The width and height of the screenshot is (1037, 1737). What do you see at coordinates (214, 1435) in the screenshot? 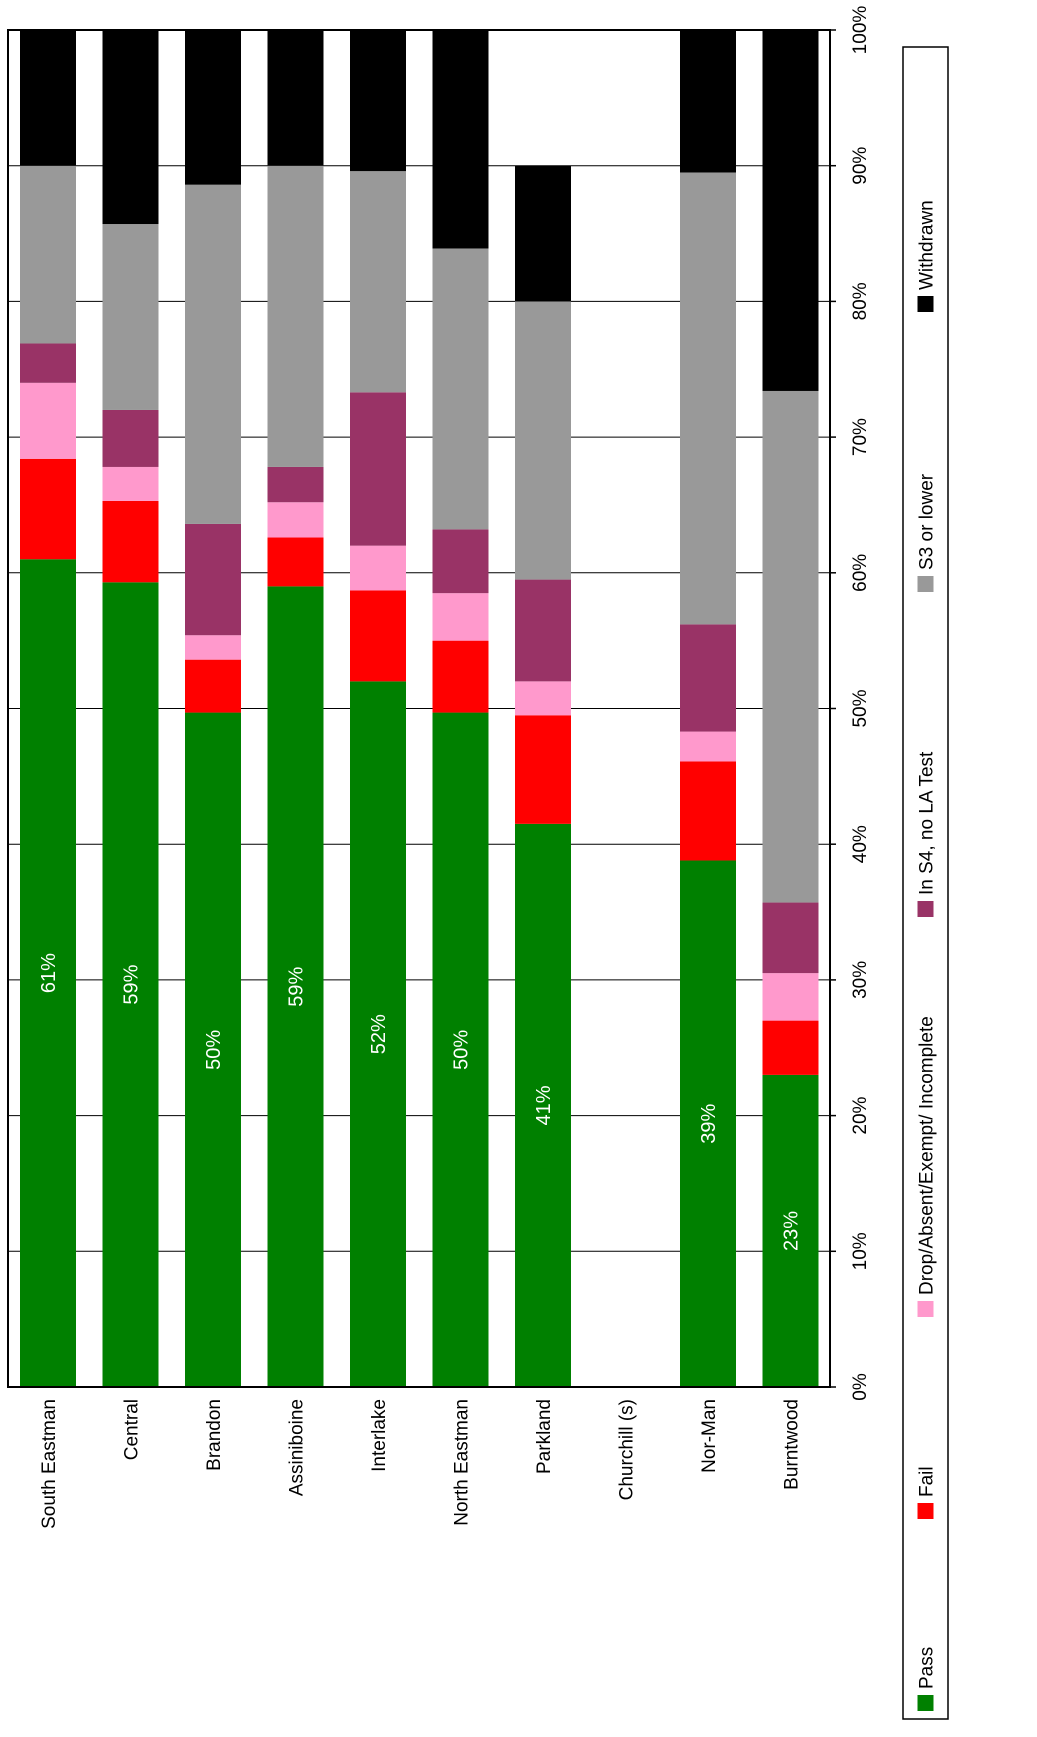
I see `category-label: Brandon` at bounding box center [214, 1435].